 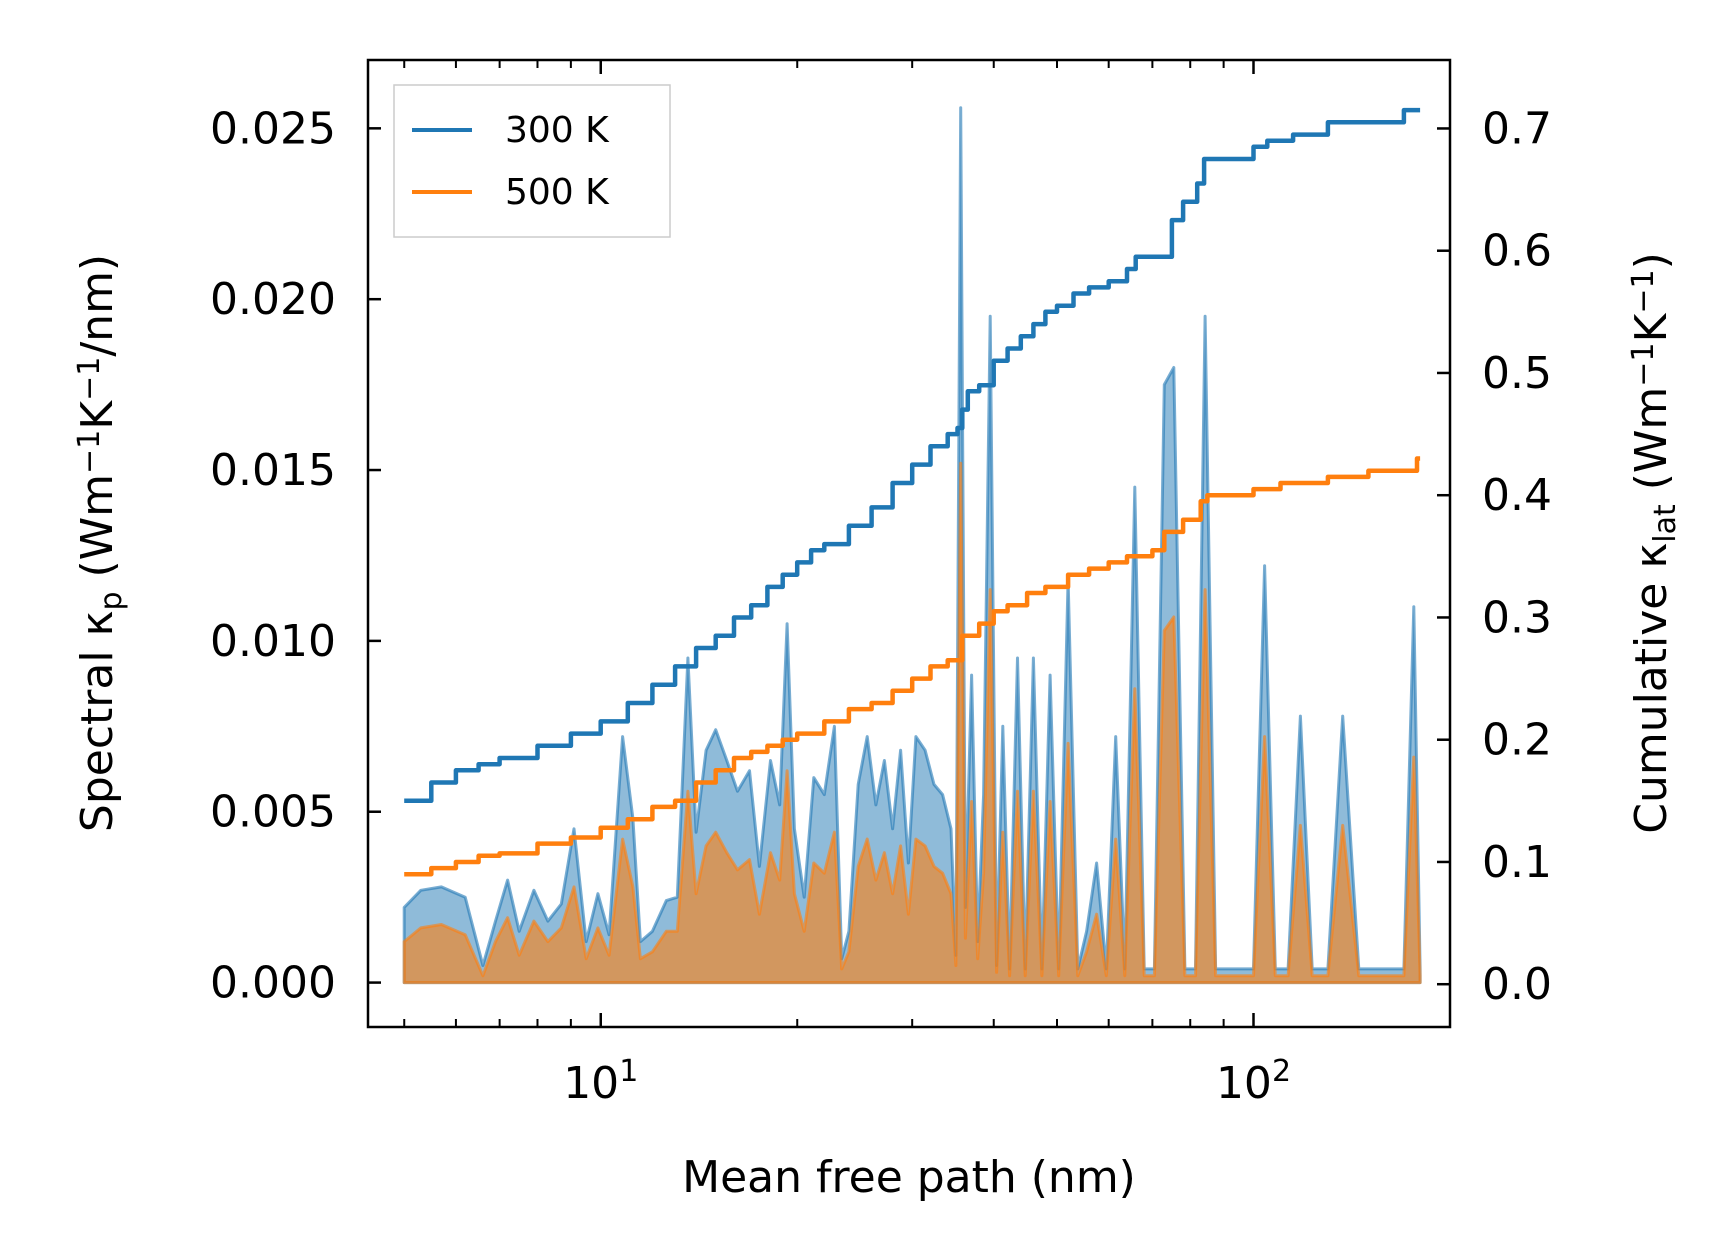 What do you see at coordinates (1517, 495) in the screenshot?
I see `right-tick-label: 0.4` at bounding box center [1517, 495].